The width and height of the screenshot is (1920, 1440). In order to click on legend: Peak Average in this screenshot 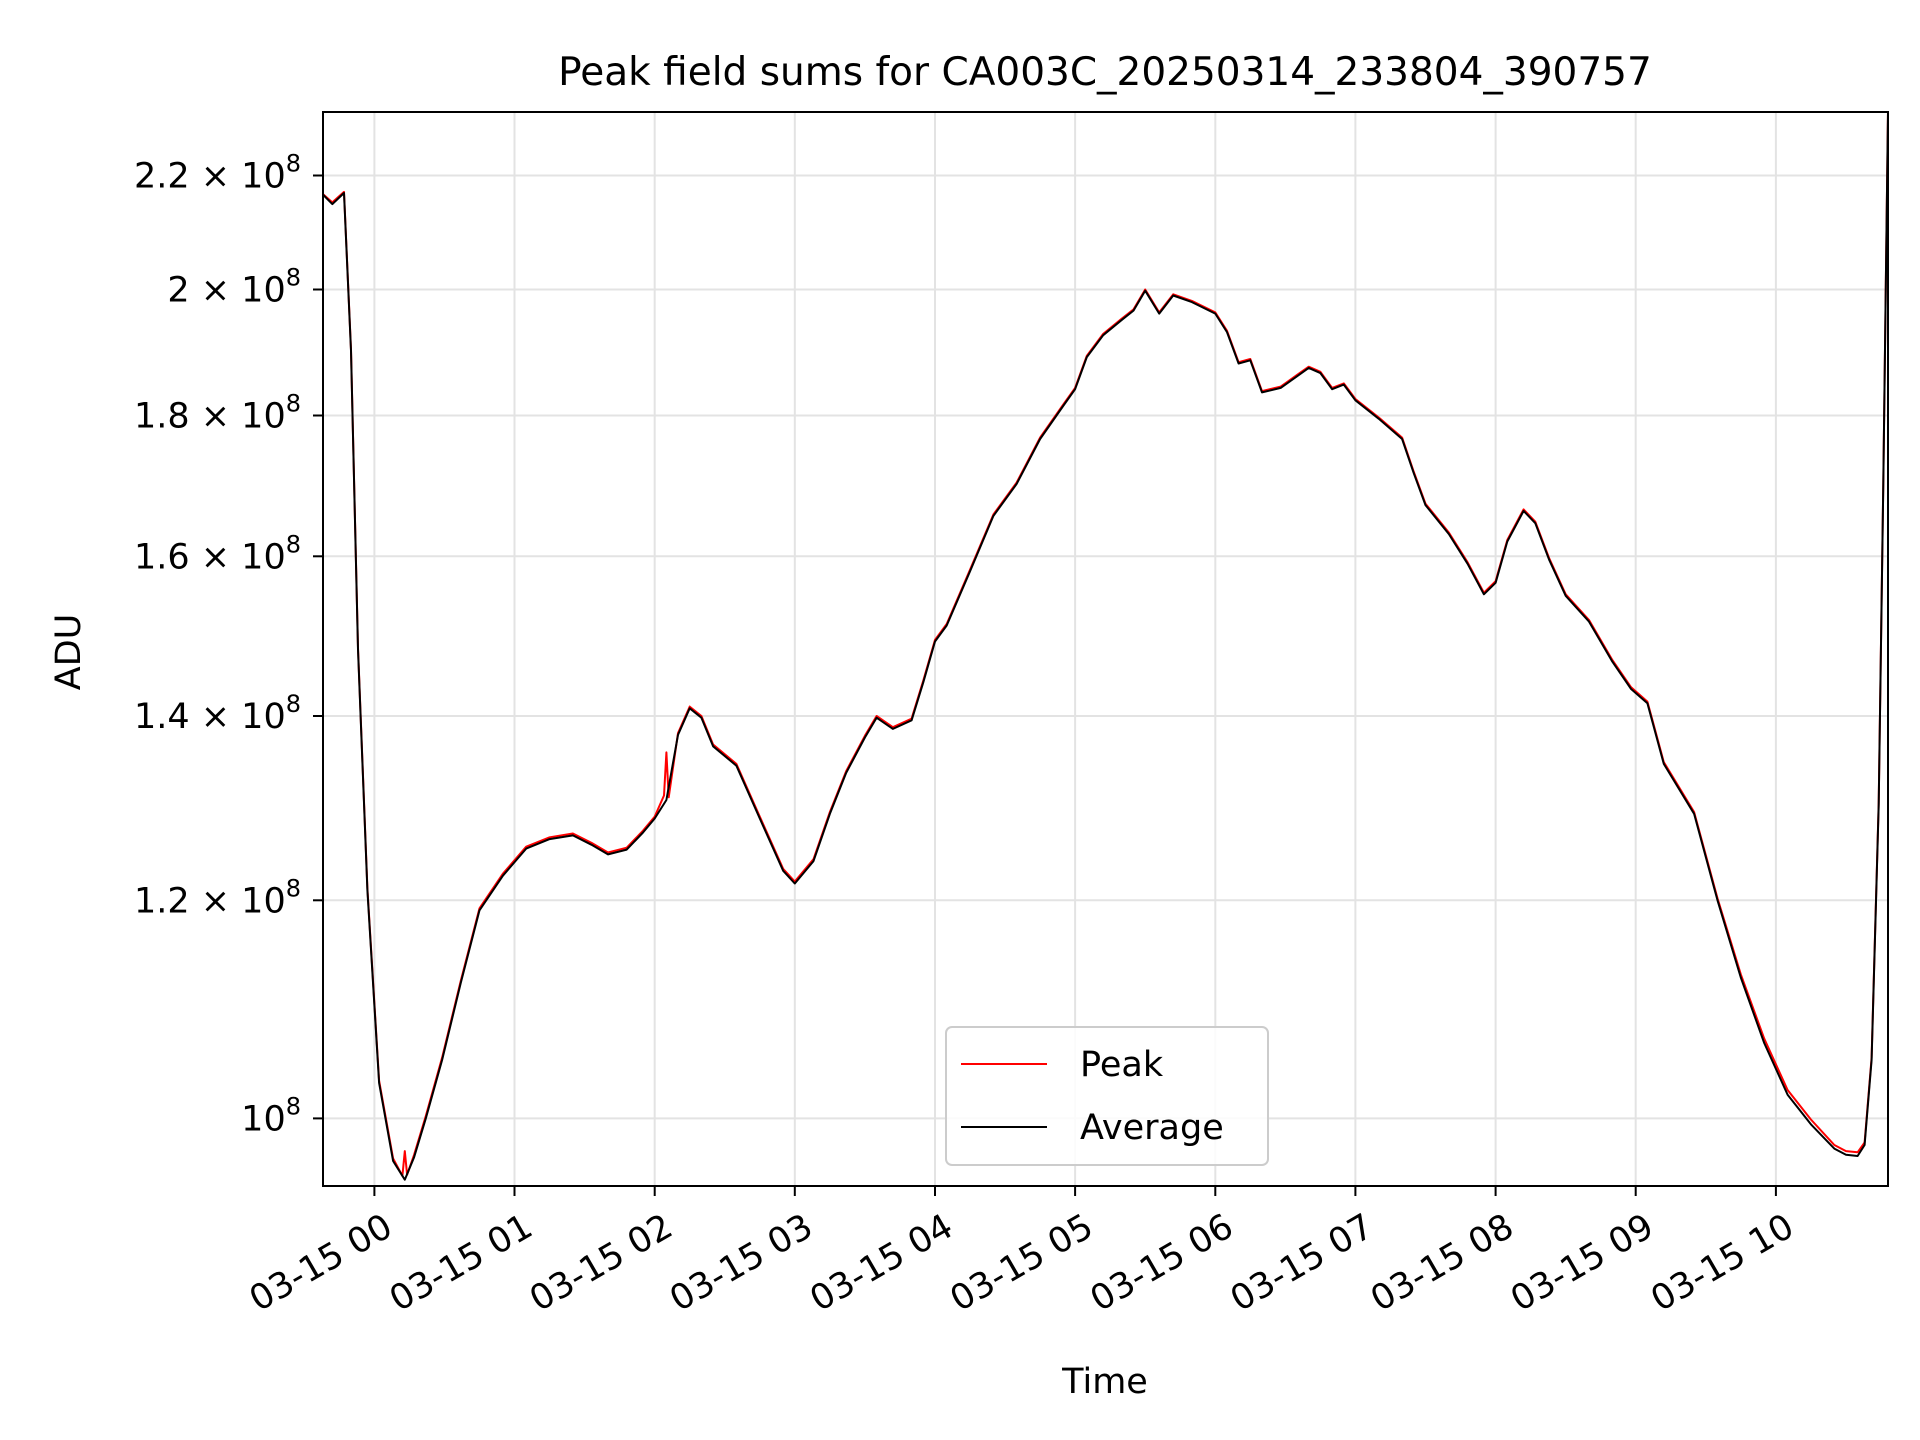, I will do `click(1107, 1096)`.